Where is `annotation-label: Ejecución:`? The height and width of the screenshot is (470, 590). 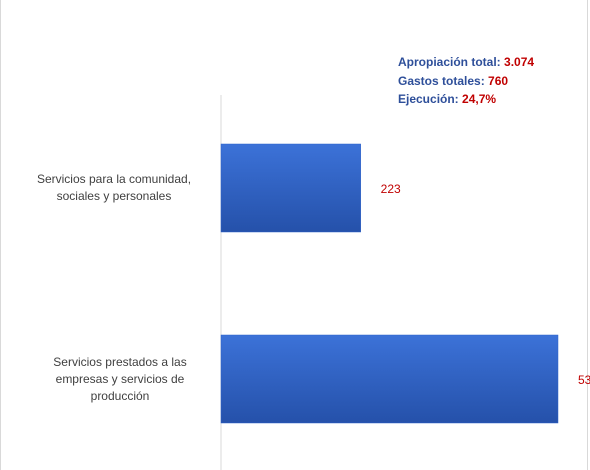
annotation-label: Ejecución: is located at coordinates (428, 99).